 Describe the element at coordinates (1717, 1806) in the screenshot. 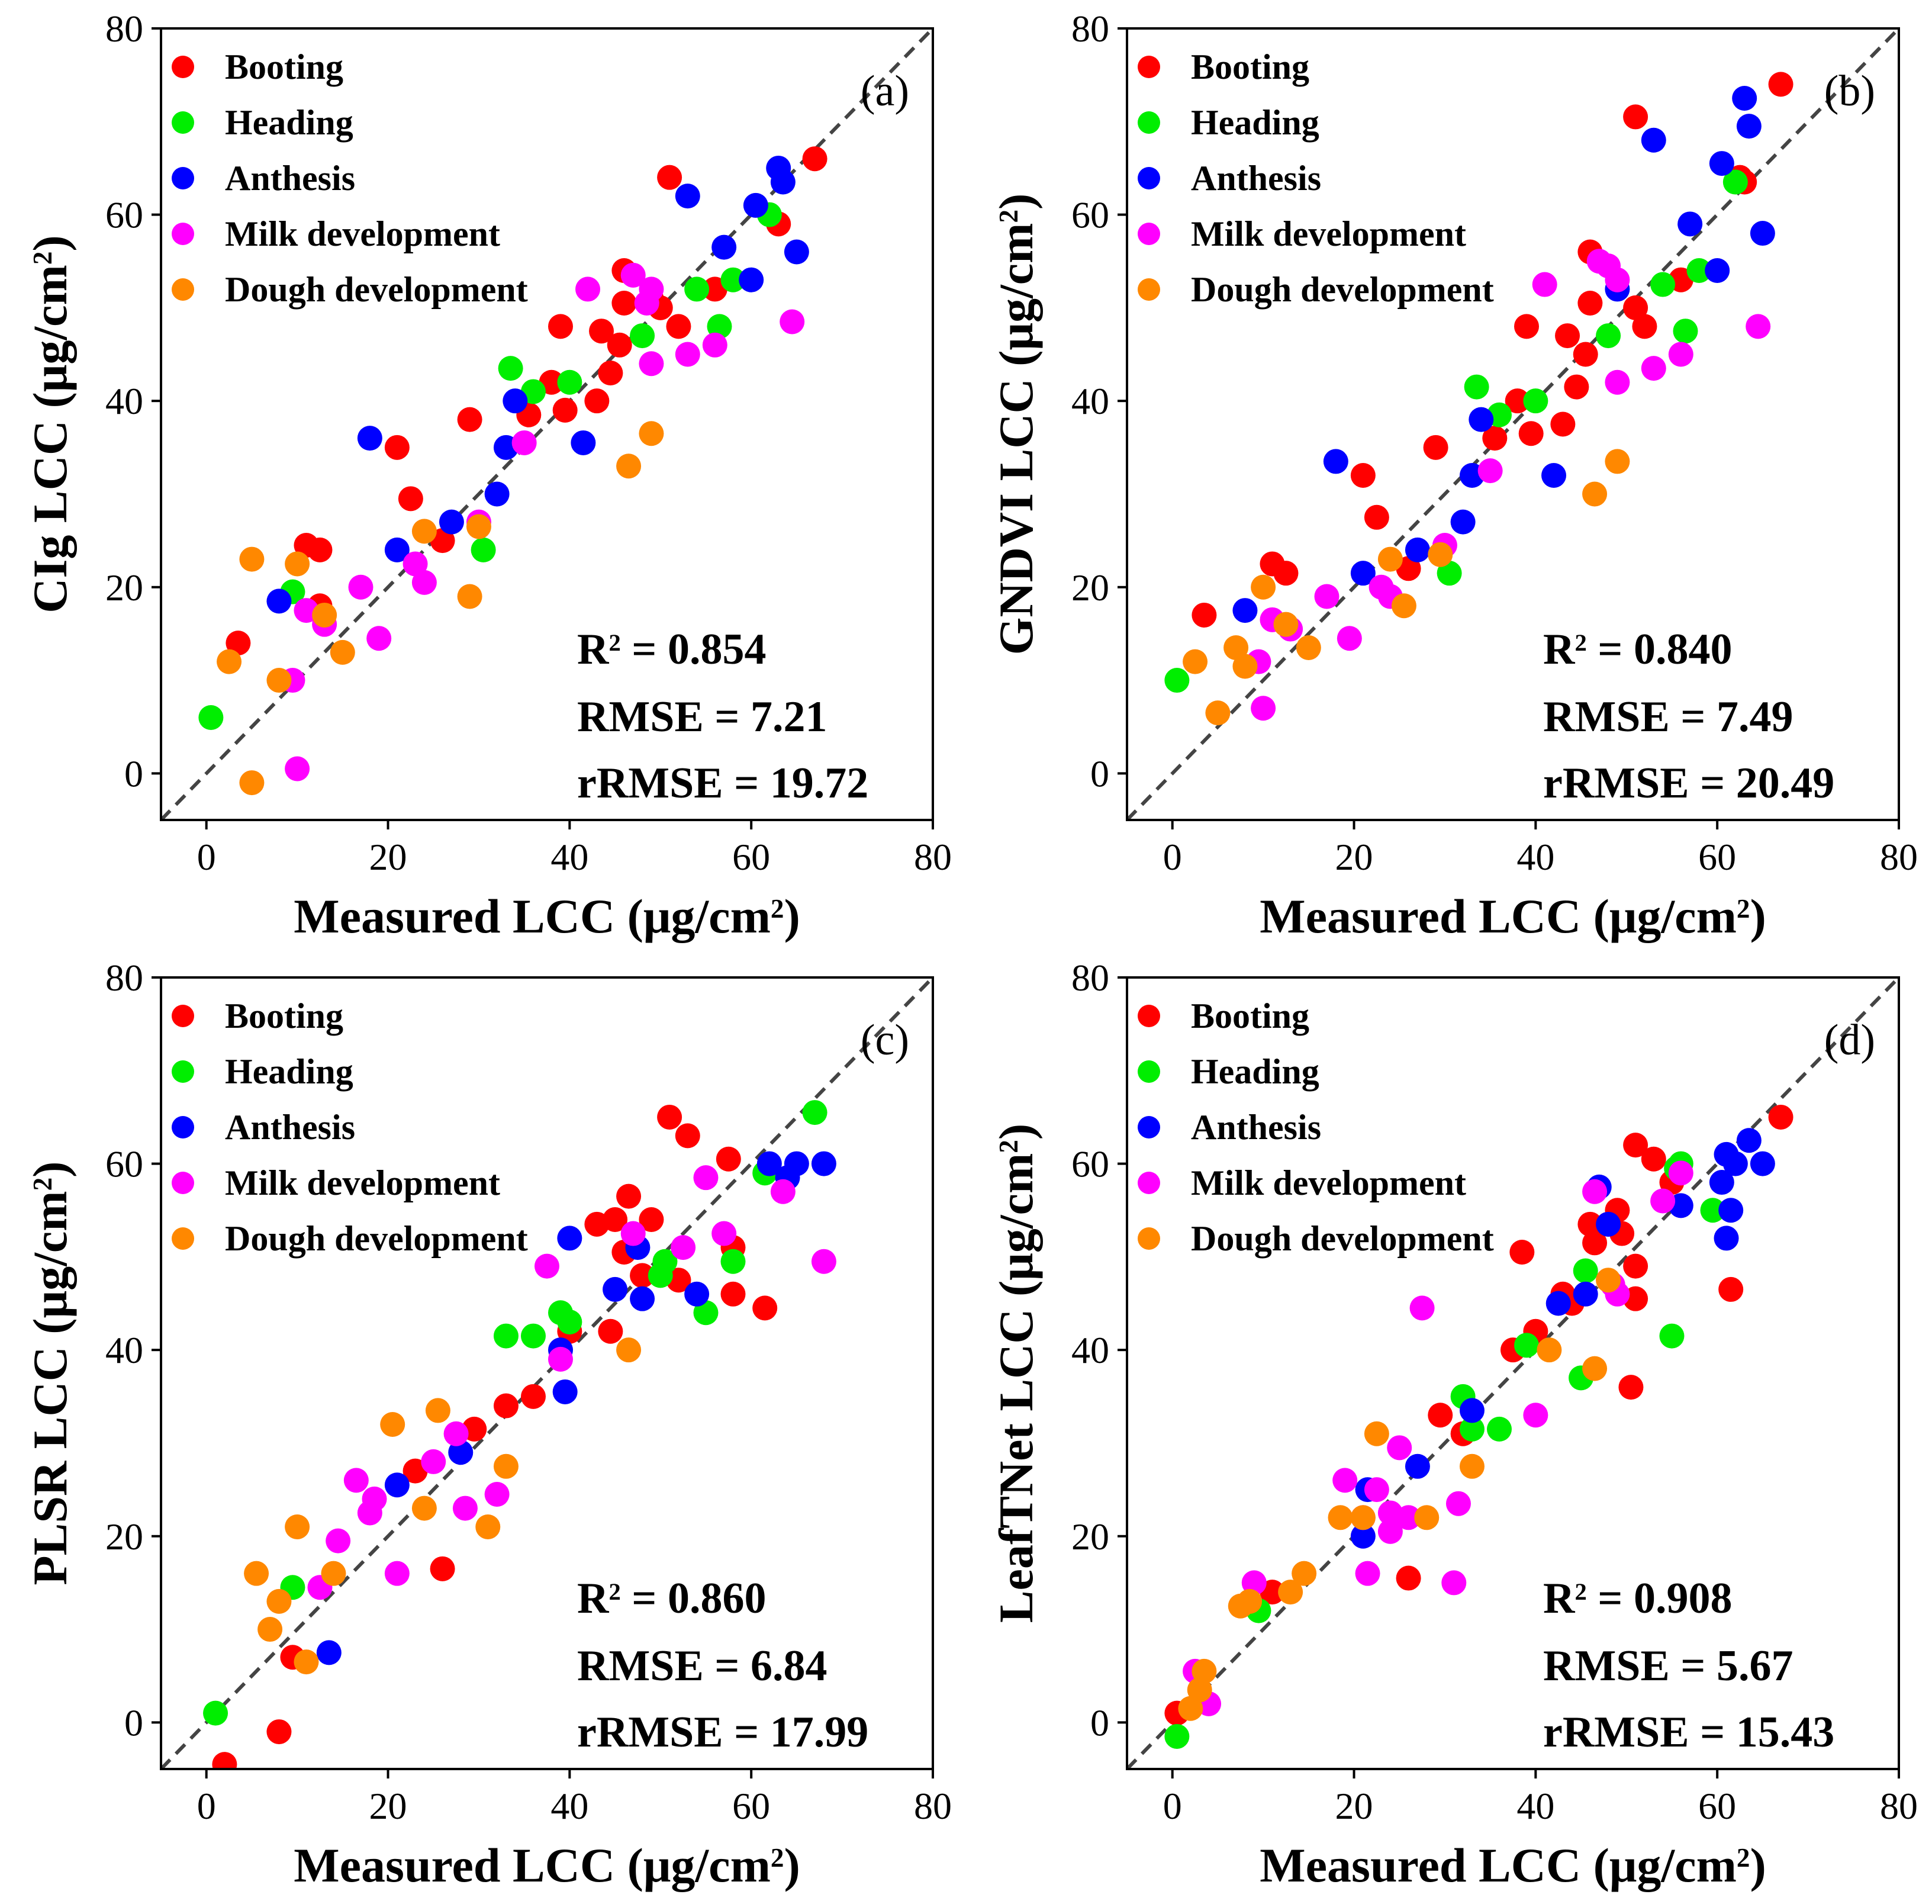

I see `x-tick-label: 60` at that location.